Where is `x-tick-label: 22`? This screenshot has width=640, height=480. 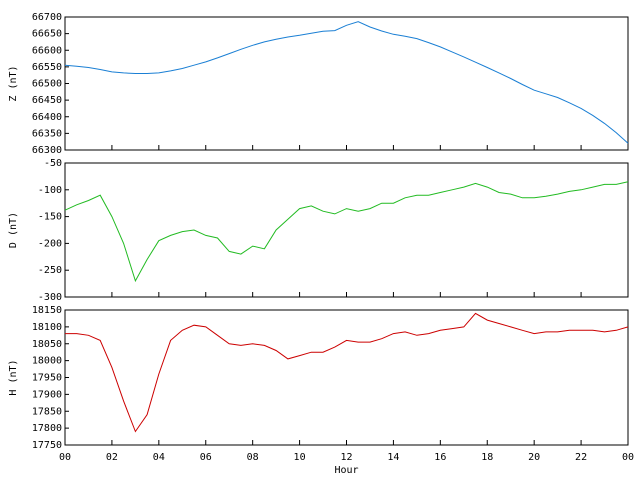 x-tick-label: 22 is located at coordinates (581, 457).